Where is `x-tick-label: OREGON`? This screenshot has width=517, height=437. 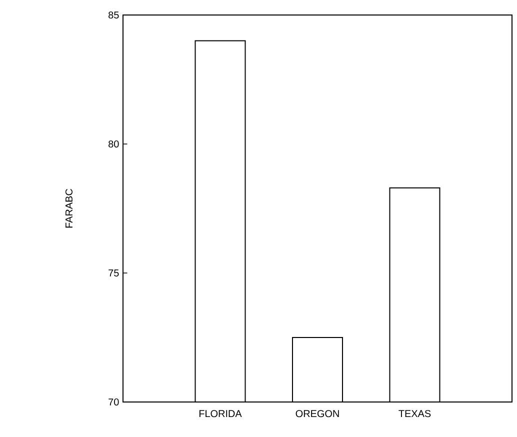
x-tick-label: OREGON is located at coordinates (317, 414).